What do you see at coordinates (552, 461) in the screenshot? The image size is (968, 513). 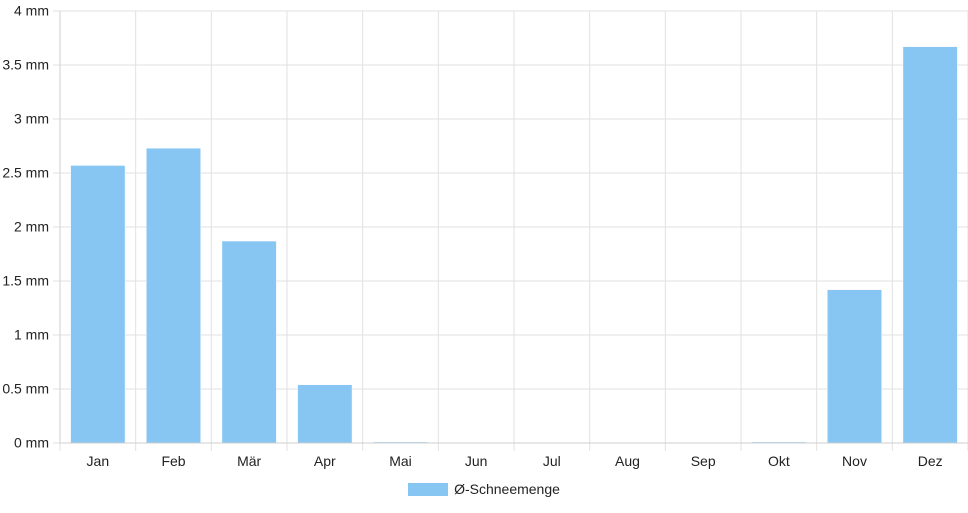 I see `x-tick-label: Jul` at bounding box center [552, 461].